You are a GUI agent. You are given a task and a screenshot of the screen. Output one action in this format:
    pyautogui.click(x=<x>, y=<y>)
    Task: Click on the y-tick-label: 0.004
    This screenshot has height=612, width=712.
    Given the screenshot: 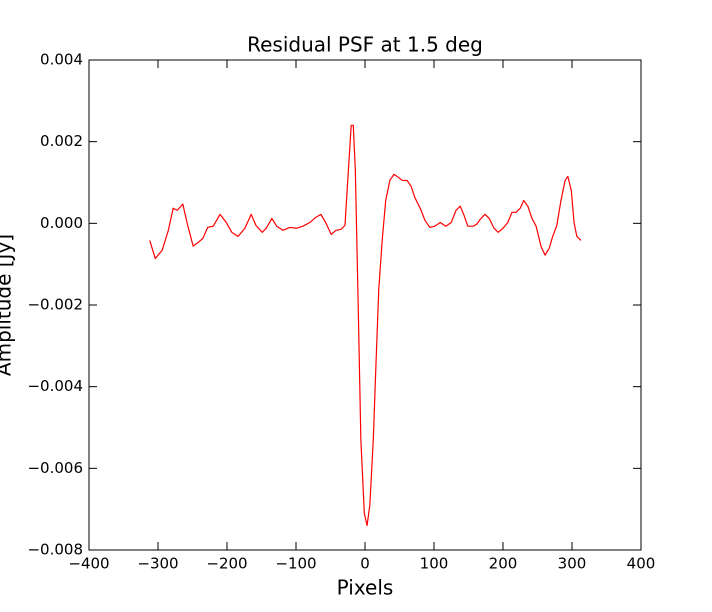 What is the action you would take?
    pyautogui.click(x=61, y=60)
    